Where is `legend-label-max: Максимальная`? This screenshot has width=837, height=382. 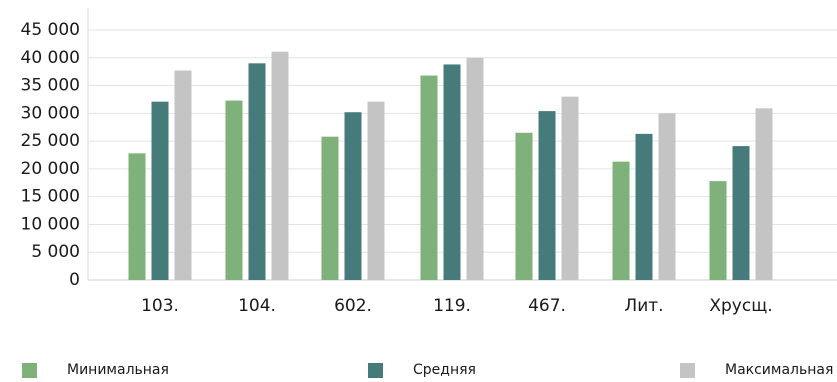 legend-label-max: Максимальная is located at coordinates (779, 370).